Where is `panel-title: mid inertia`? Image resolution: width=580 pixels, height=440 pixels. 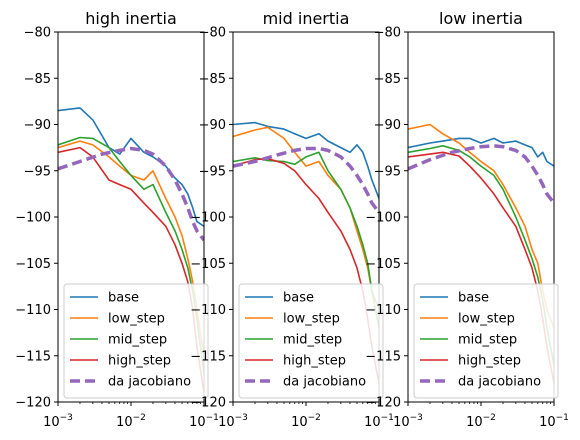 panel-title: mid inertia is located at coordinates (306, 18).